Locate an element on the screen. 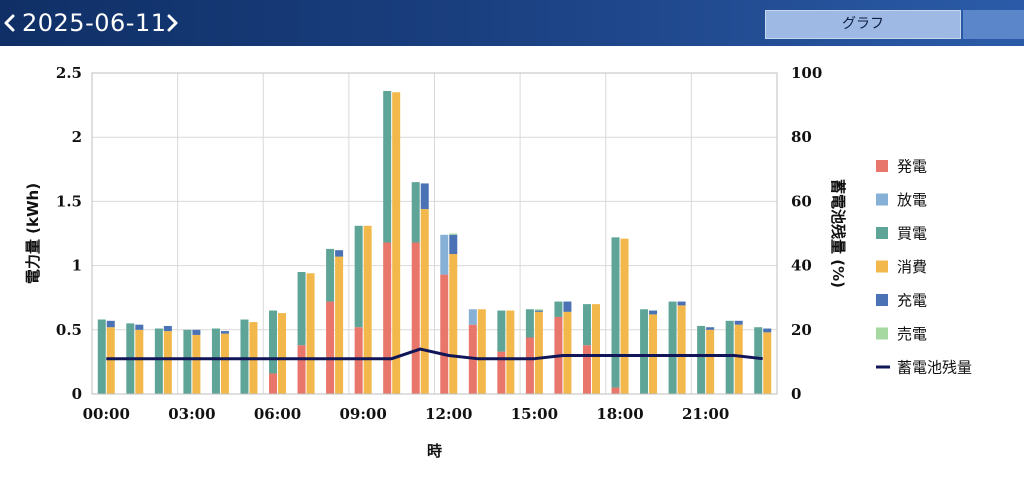 This screenshot has height=481, width=1024. legend-swatch-sale is located at coordinates (882, 333).